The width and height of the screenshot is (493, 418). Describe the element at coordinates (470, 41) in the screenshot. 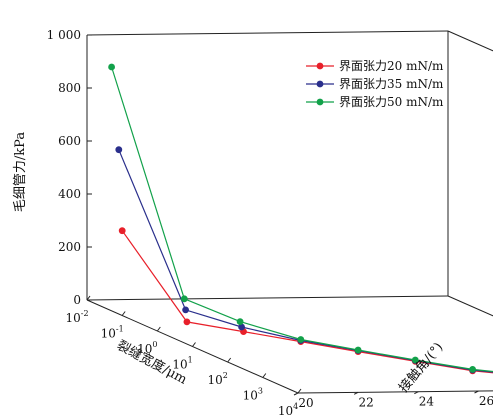

I see `top-right-edge` at that location.